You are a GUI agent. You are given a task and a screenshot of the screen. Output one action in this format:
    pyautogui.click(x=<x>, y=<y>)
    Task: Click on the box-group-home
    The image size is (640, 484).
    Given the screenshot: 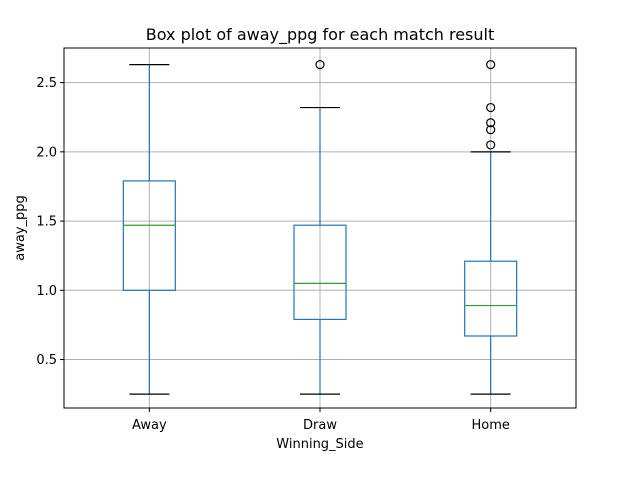 What is the action you would take?
    pyautogui.click(x=491, y=227)
    